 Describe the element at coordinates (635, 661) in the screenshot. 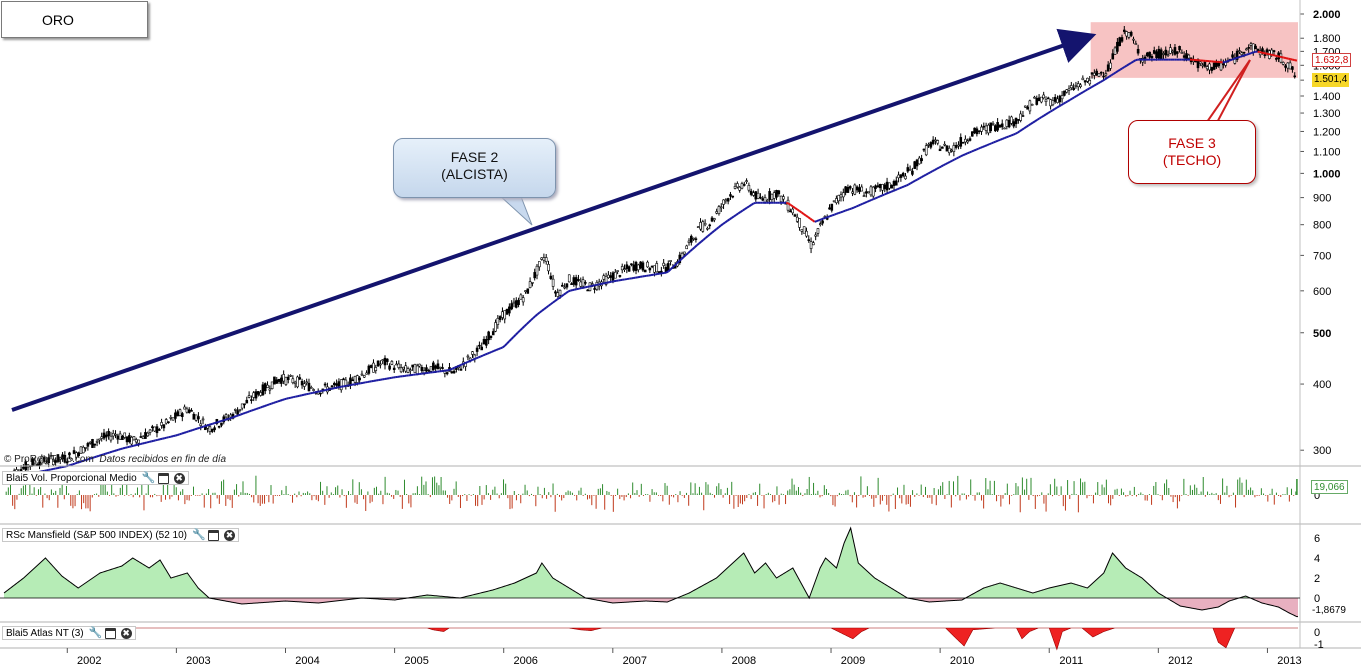

I see `x-tick-label: 2007` at that location.